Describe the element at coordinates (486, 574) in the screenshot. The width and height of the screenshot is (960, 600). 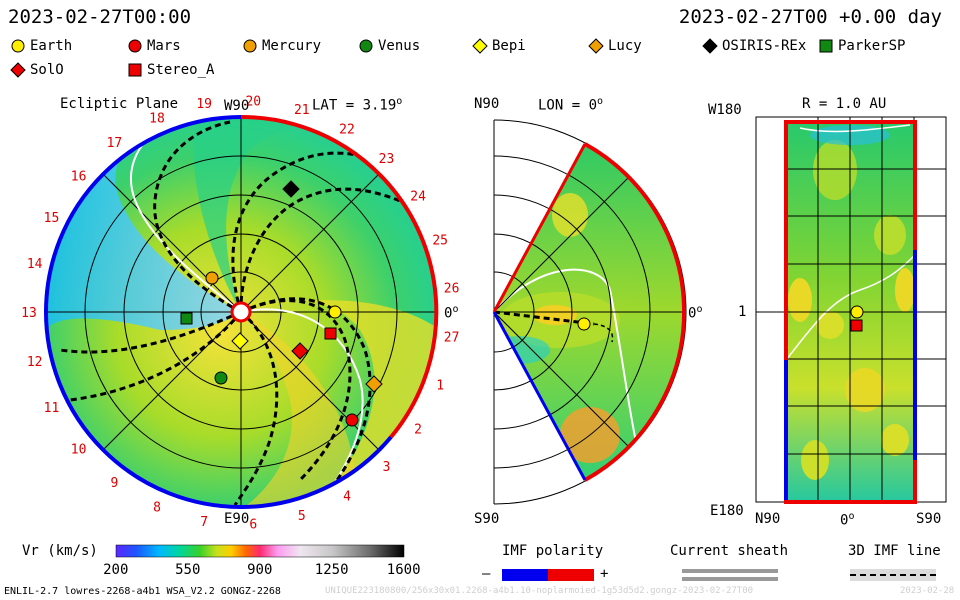
I see `imf-polarity-minus: –` at that location.